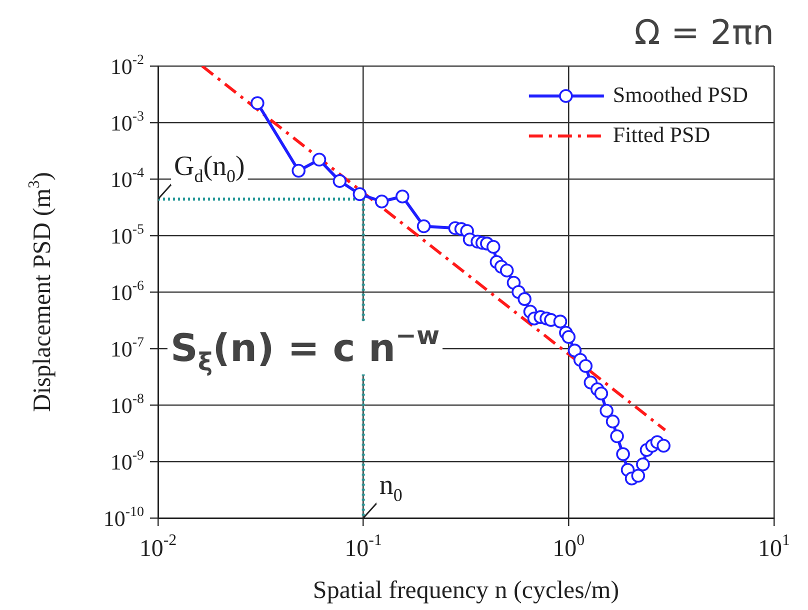 This screenshot has height=610, width=808. What do you see at coordinates (661, 134) in the screenshot?
I see `legend-label: Fitted PSD` at bounding box center [661, 134].